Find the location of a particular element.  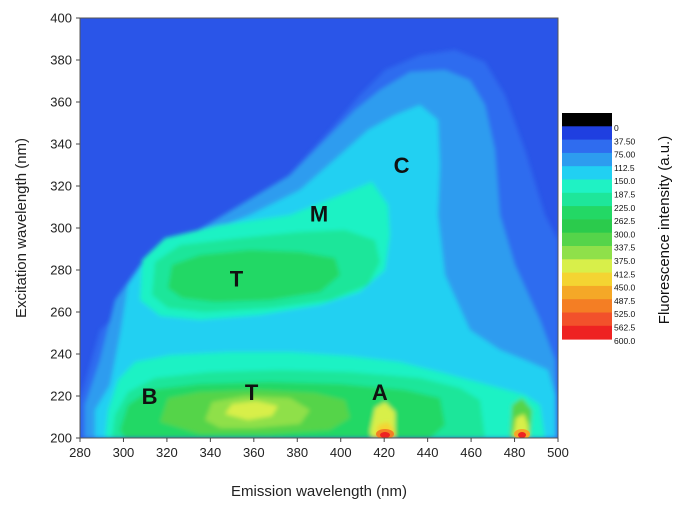

colorbar-level-label: 600.0 is located at coordinates (625, 341).